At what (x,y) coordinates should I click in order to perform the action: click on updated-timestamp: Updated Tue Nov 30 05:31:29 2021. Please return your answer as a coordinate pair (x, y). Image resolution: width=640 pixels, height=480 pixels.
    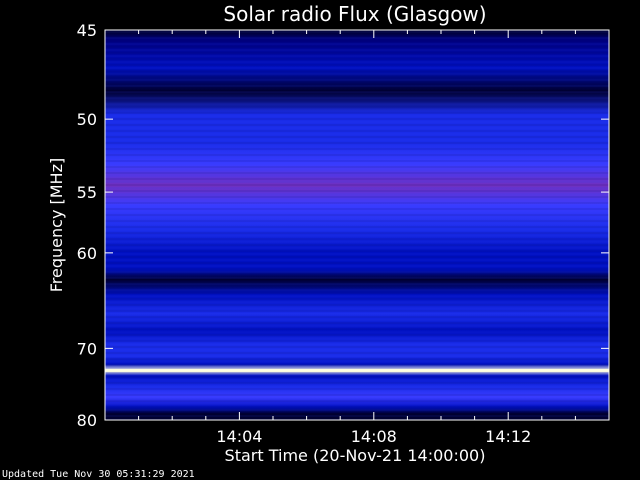
    Looking at the image, I should click on (98, 474).